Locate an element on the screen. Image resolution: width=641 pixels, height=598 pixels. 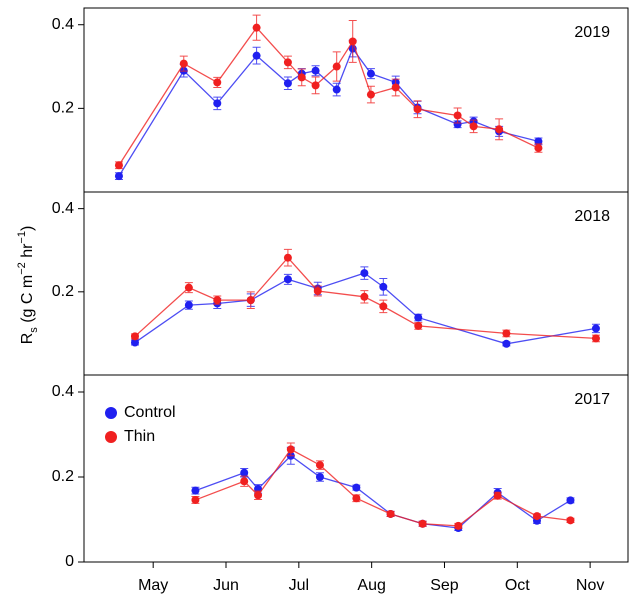
label-part: hr is located at coordinates (27, 252).